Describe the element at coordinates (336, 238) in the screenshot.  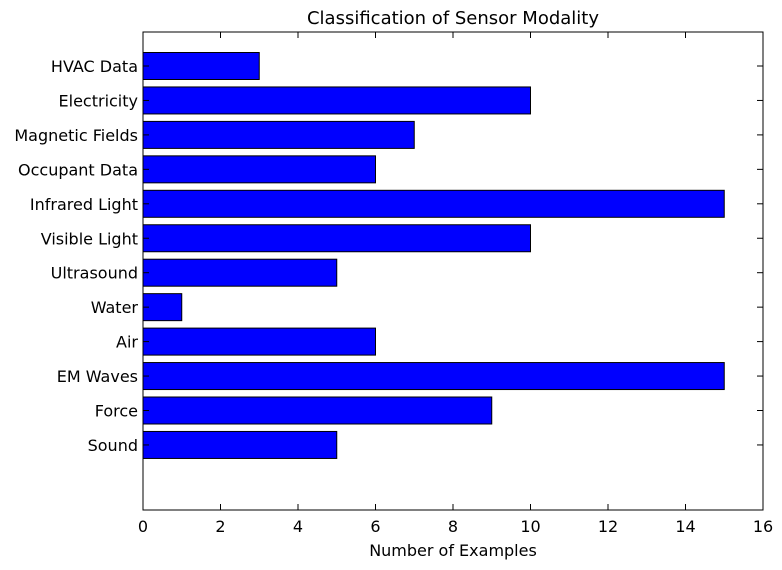
I see `bar-visible-light` at that location.